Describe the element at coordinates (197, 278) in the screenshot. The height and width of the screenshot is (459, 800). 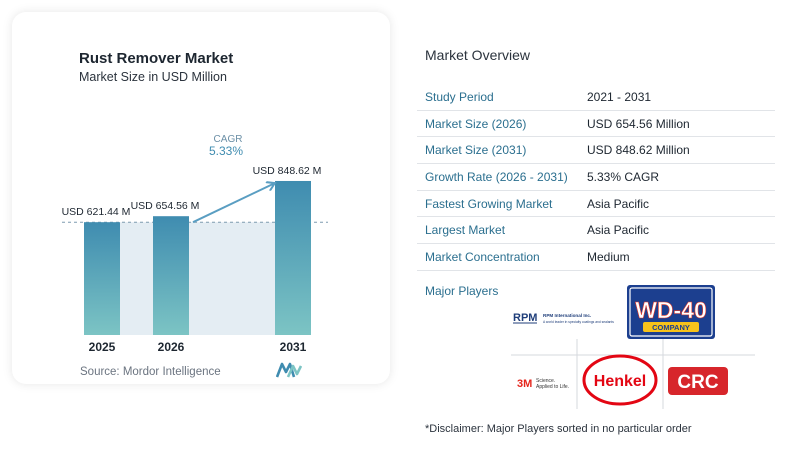
I see `reference-band` at that location.